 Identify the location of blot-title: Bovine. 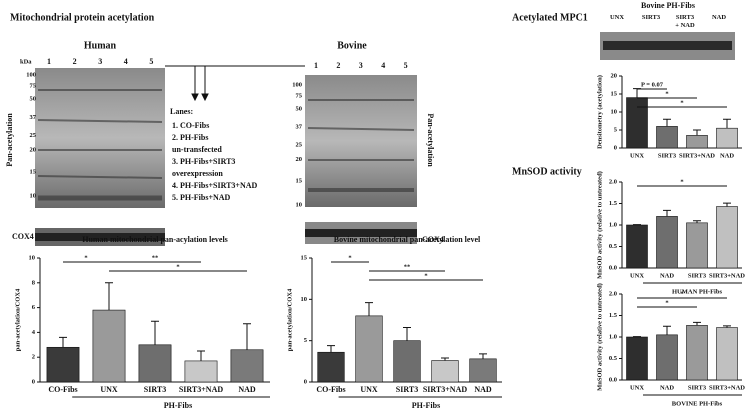
(352, 45).